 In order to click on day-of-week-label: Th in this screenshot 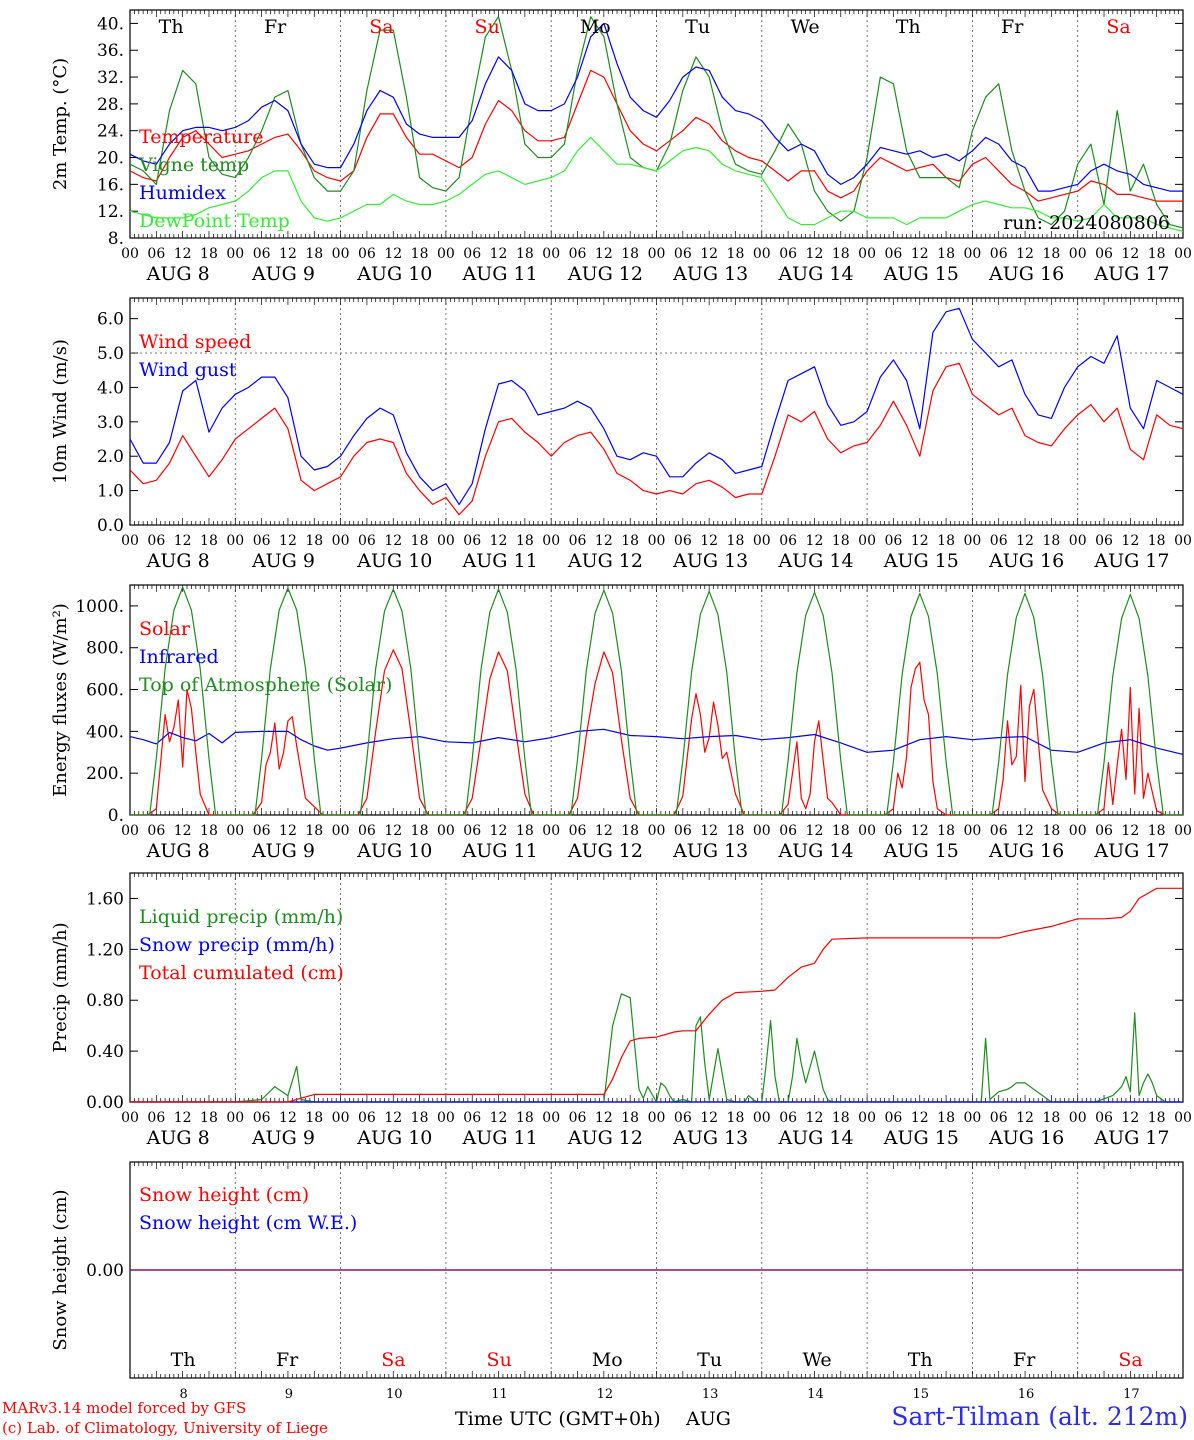, I will do `click(908, 27)`.